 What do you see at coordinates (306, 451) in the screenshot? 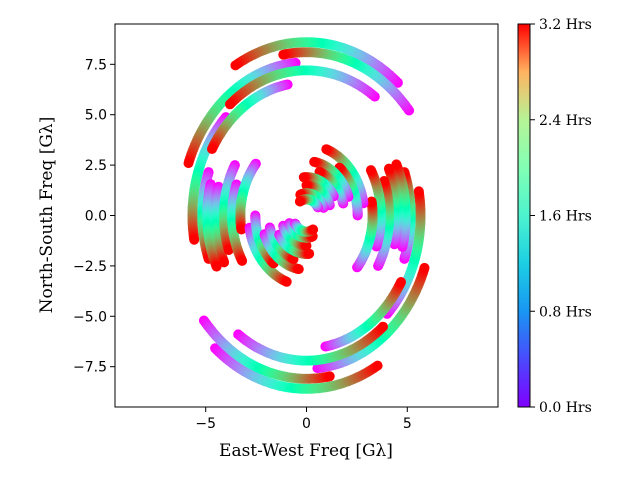
I see `x-axis-label: East-West Freq [Gλ]` at bounding box center [306, 451].